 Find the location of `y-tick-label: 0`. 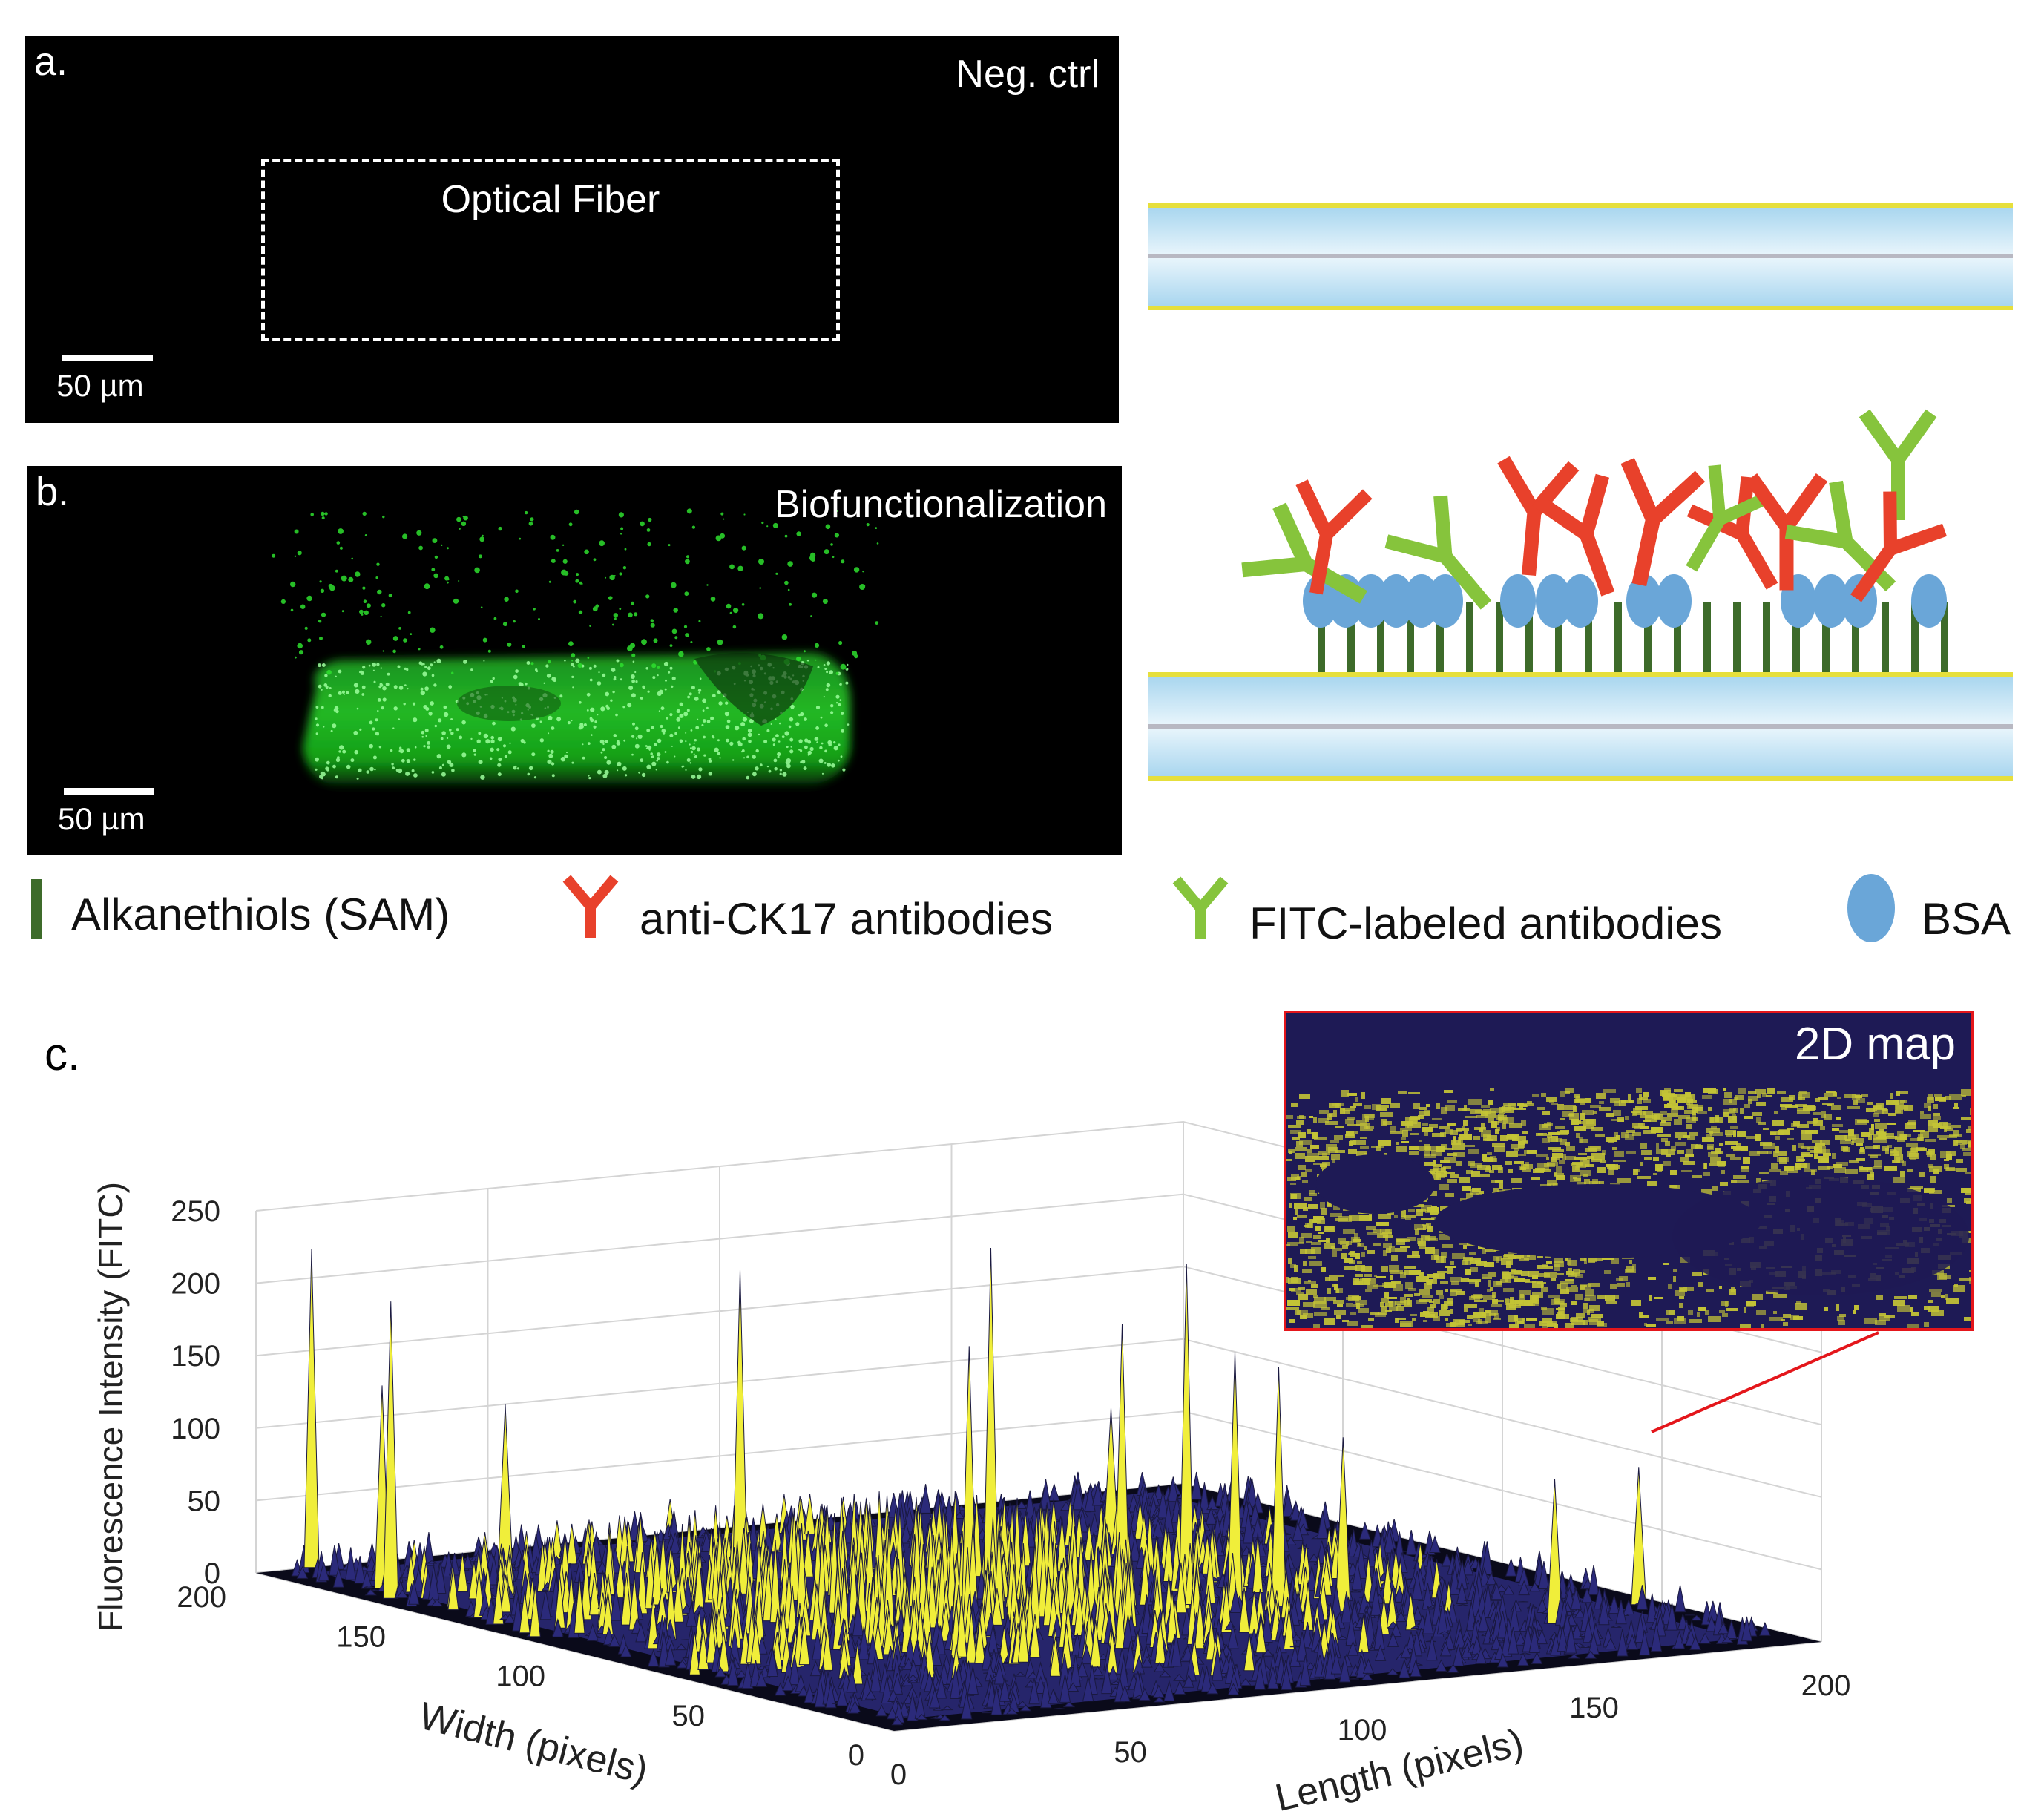

y-tick-label: 0 is located at coordinates (856, 1755).